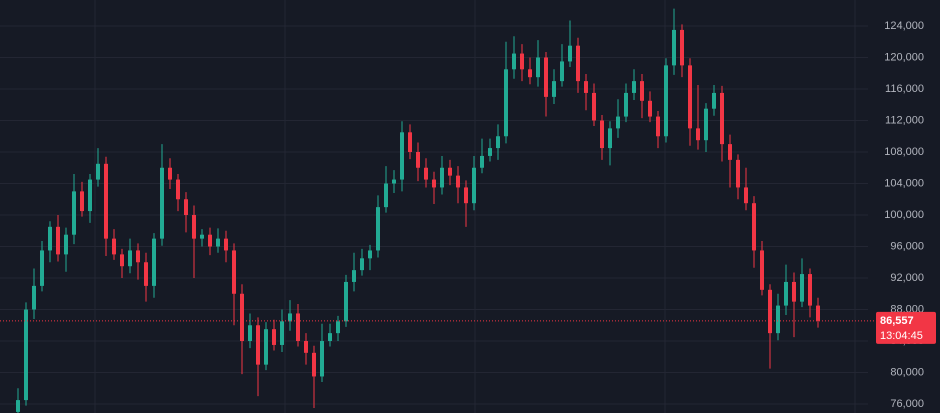 The width and height of the screenshot is (940, 413). I want to click on y-tick-label: 76,000, so click(907, 404).